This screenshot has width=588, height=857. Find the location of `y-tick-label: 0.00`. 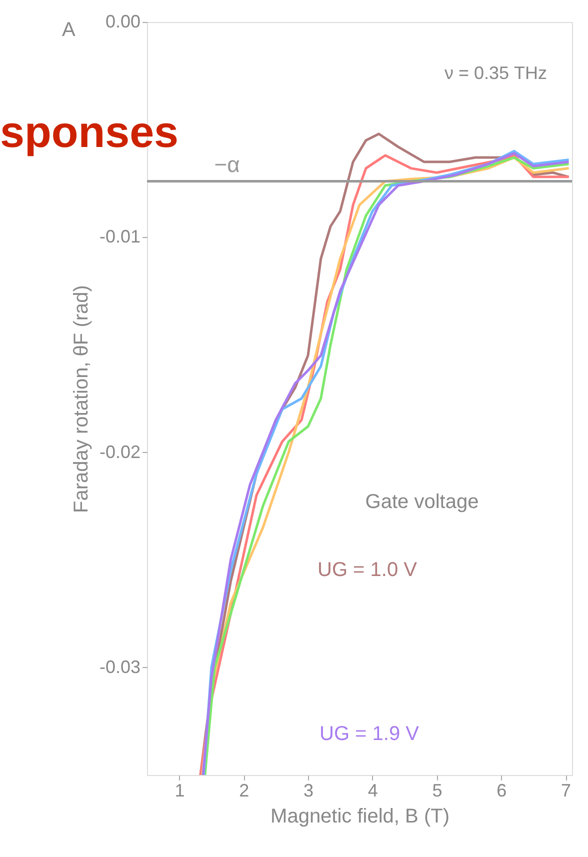

y-tick-label: 0.00 is located at coordinates (122, 22).